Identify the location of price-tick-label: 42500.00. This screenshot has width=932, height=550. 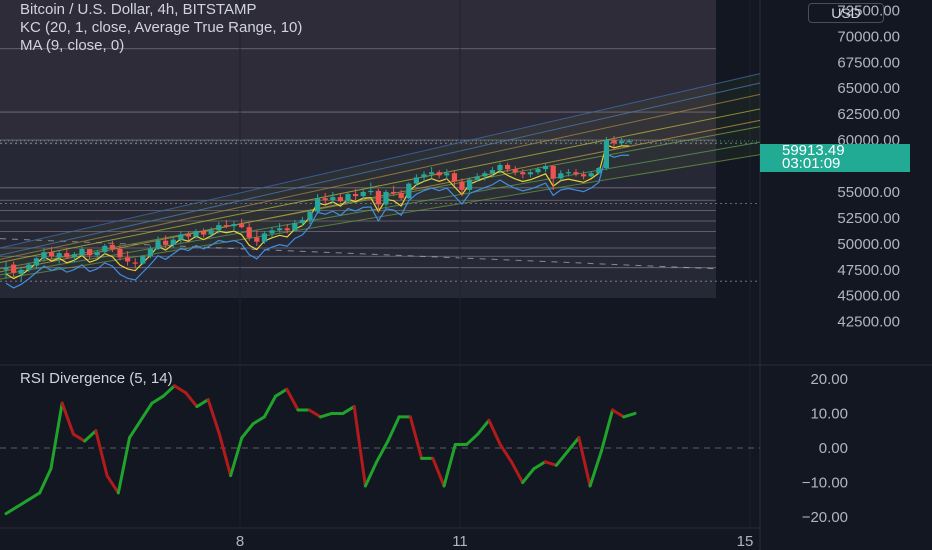
(868, 322).